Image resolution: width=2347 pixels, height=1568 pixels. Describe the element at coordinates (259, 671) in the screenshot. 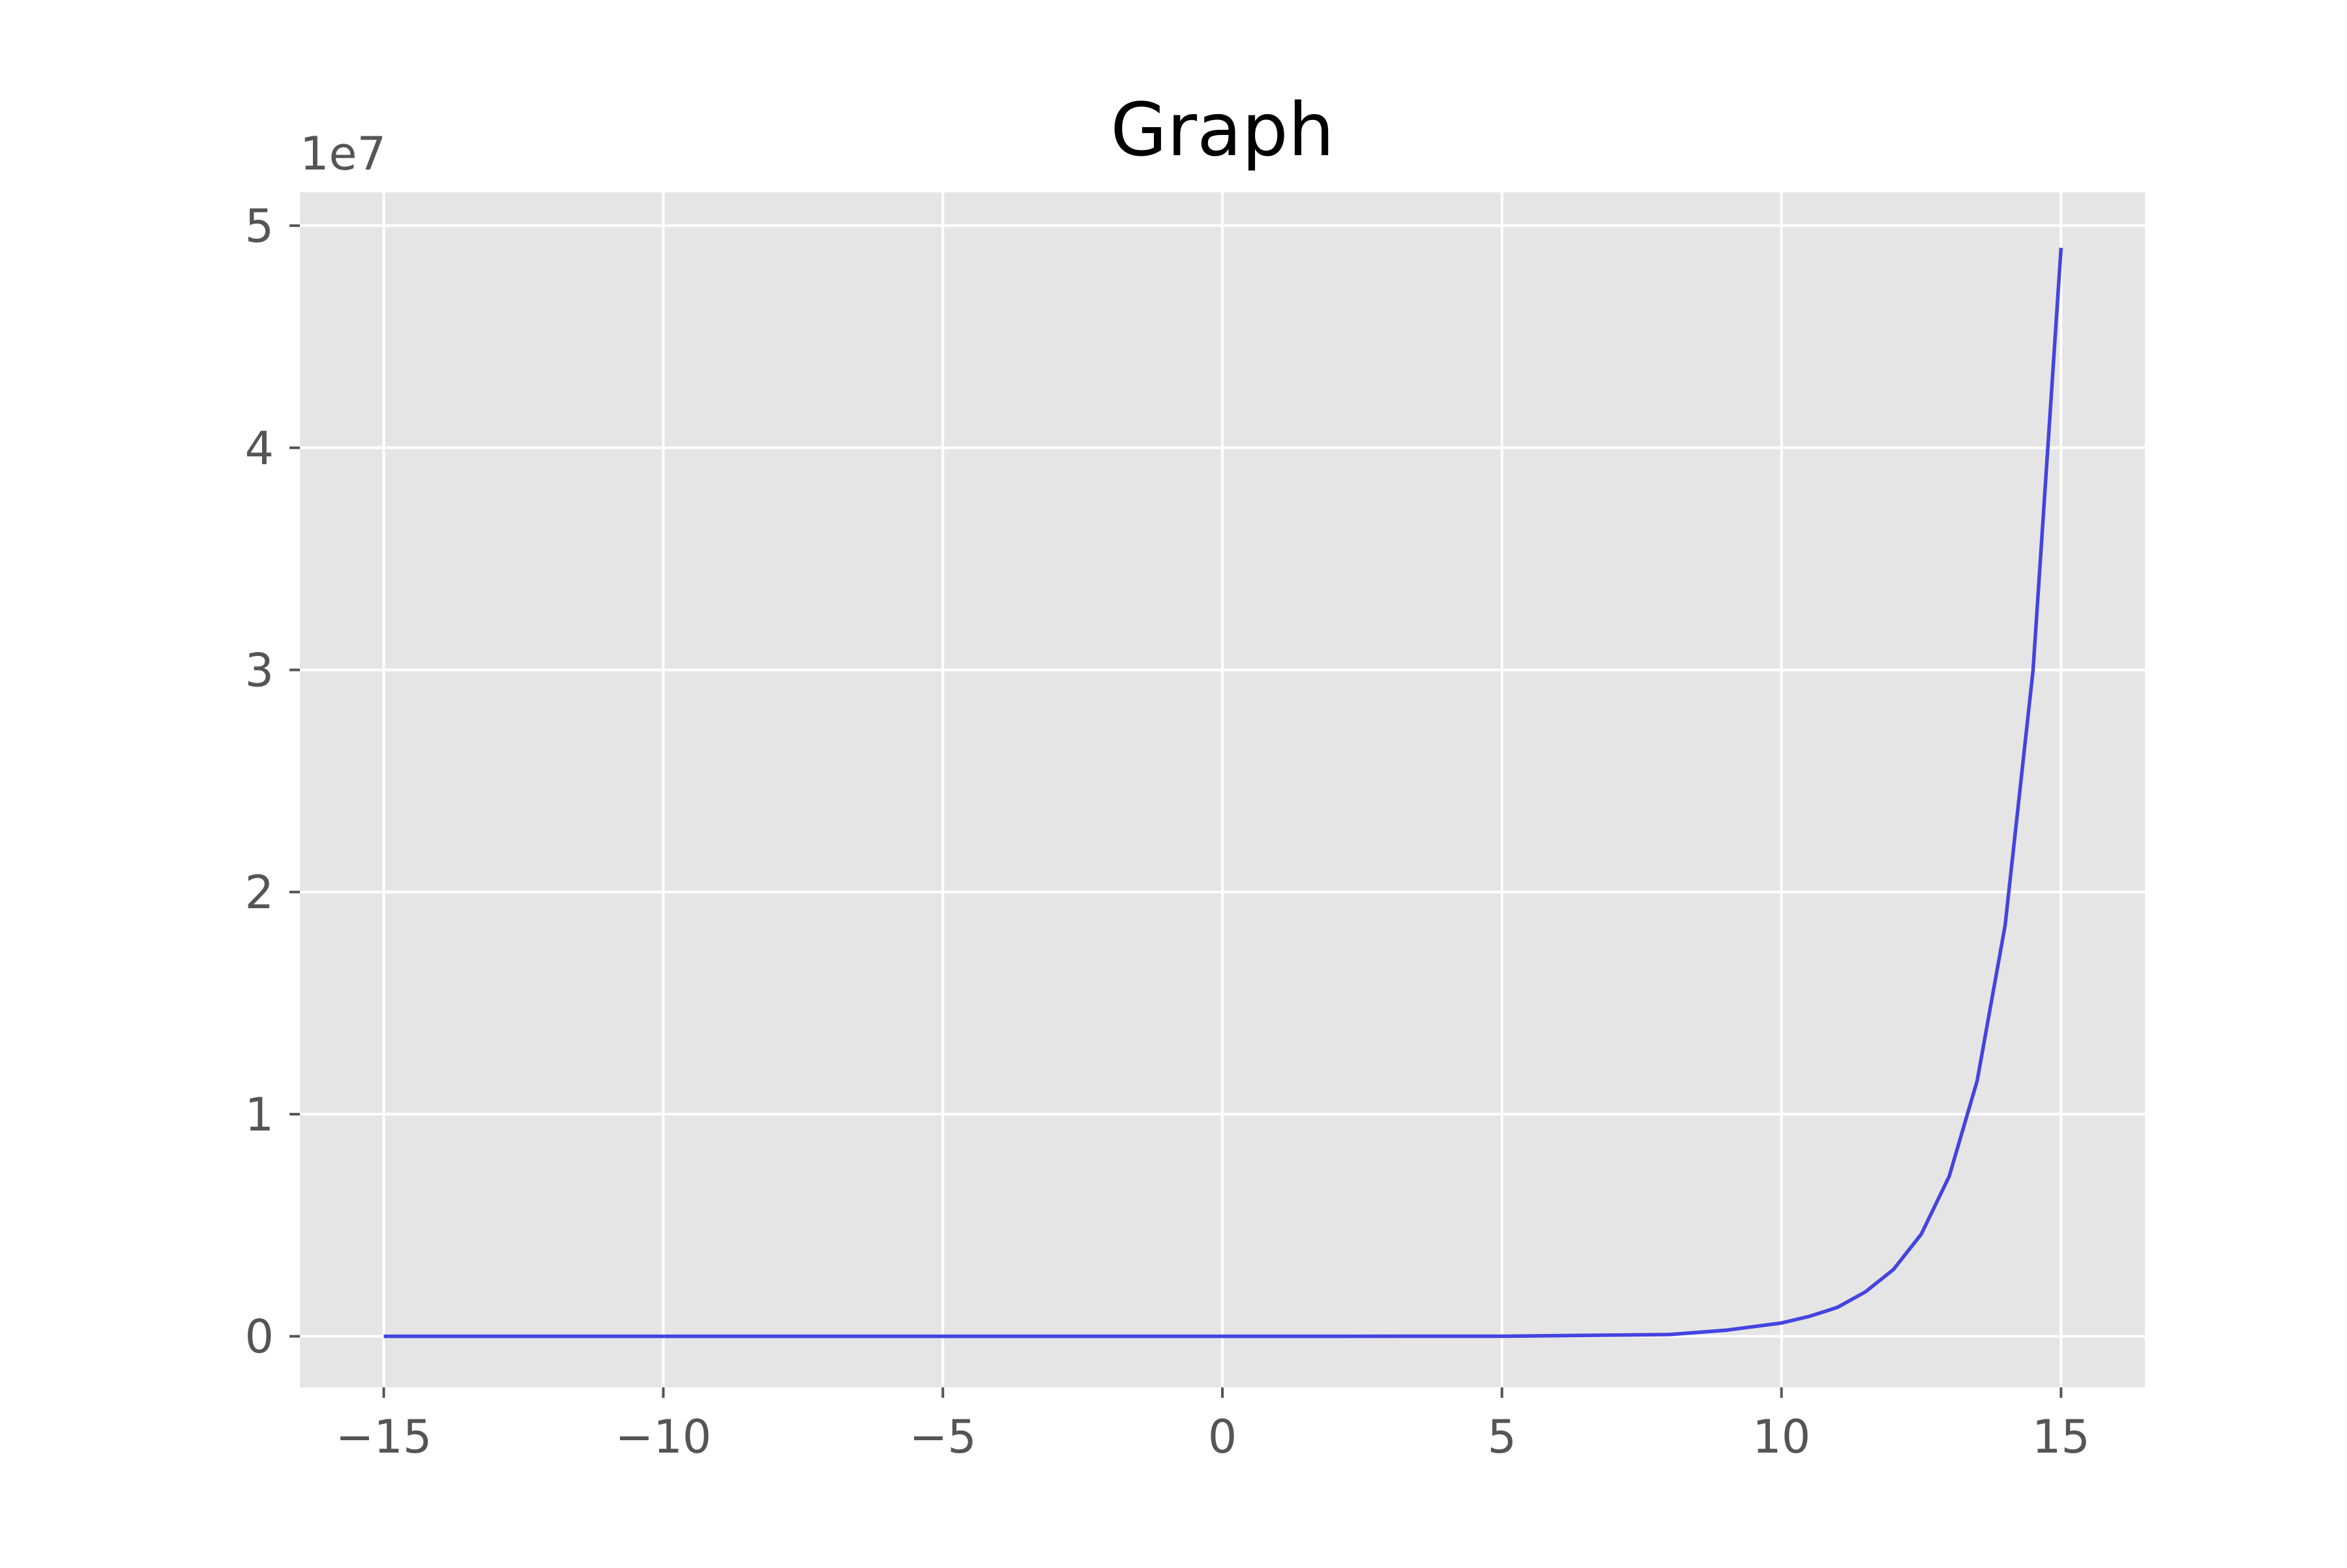

I see `y-tick-label: 3` at that location.